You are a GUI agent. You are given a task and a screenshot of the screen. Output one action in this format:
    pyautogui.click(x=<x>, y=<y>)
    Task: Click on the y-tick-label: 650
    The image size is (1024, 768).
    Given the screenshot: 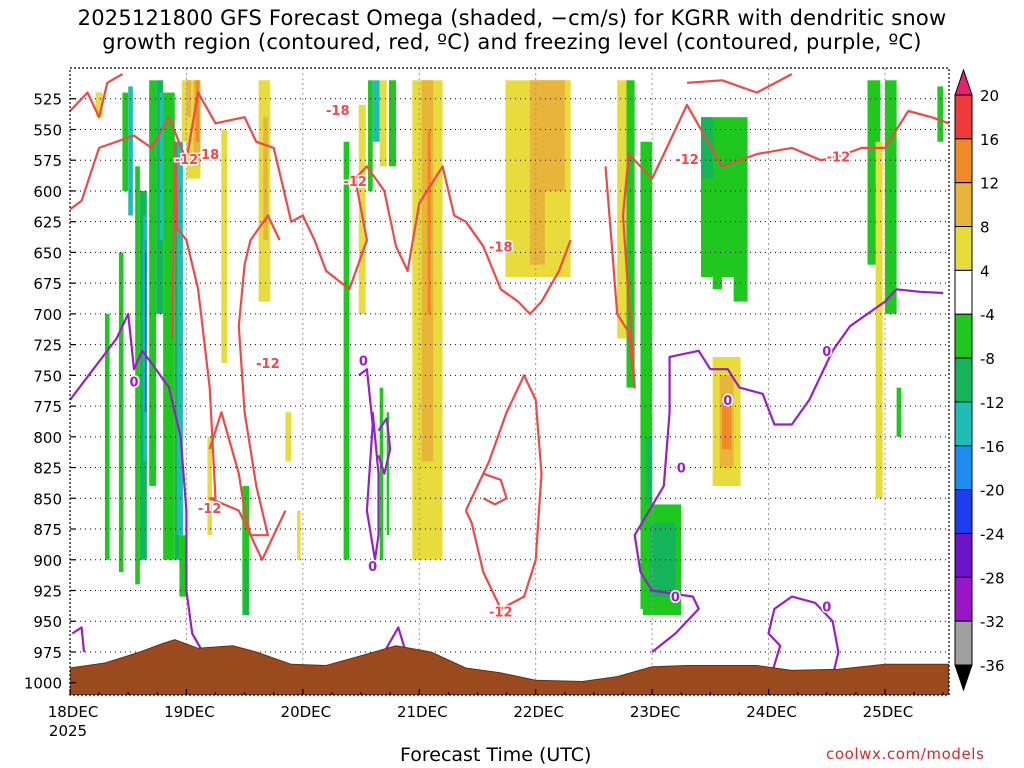 What is the action you would take?
    pyautogui.click(x=47, y=253)
    